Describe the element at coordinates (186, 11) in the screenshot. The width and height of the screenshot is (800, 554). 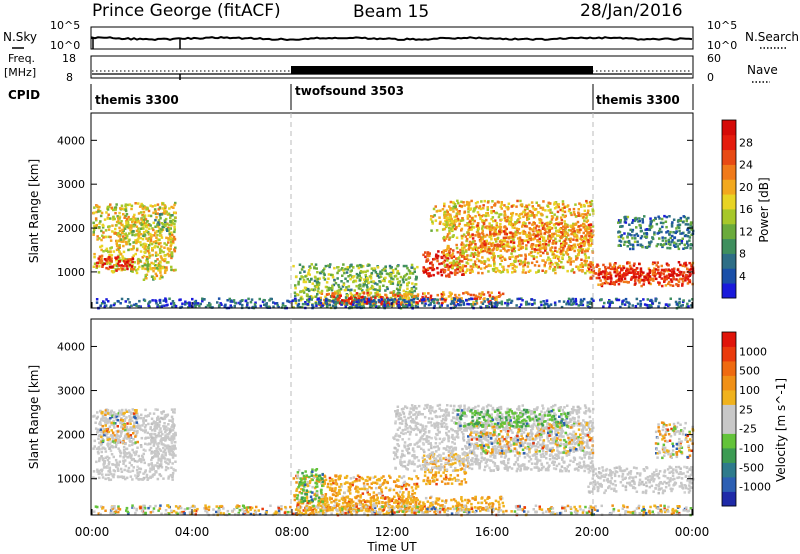
I see `station-title: Prince George (fitACF)` at that location.